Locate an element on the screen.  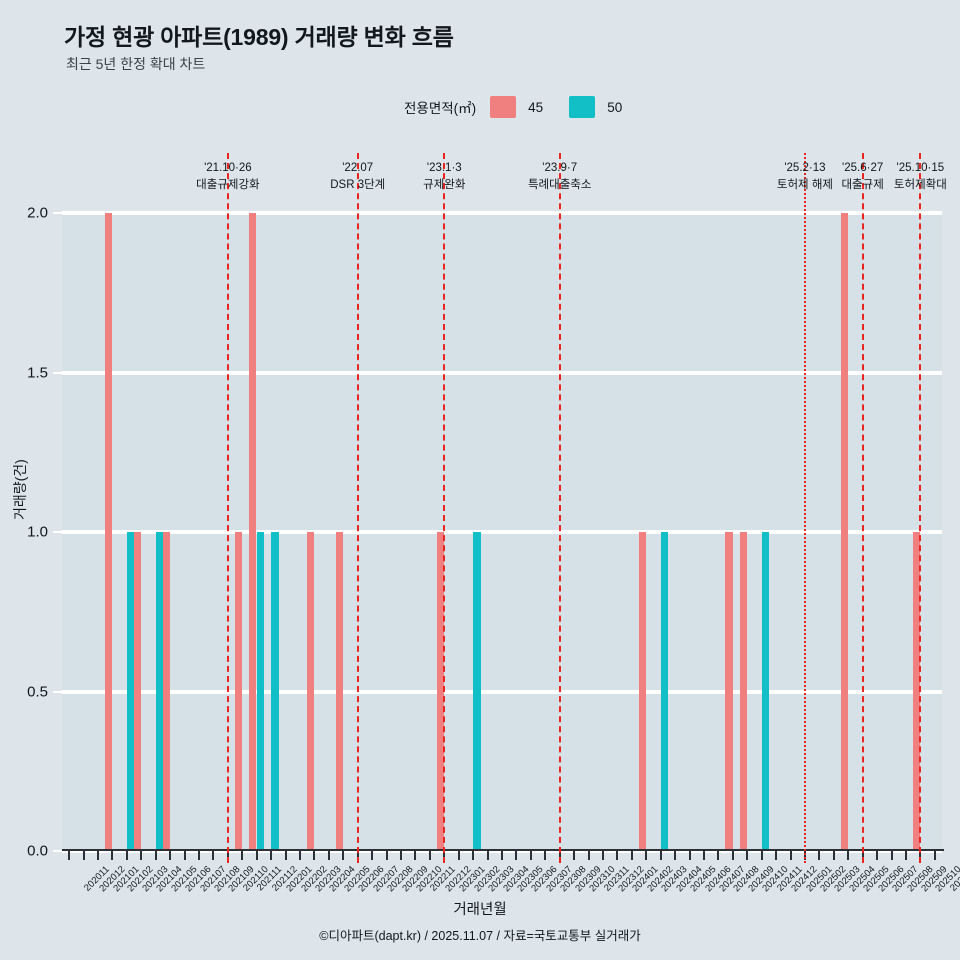
legend-item-50: 50 is located at coordinates (608, 107).